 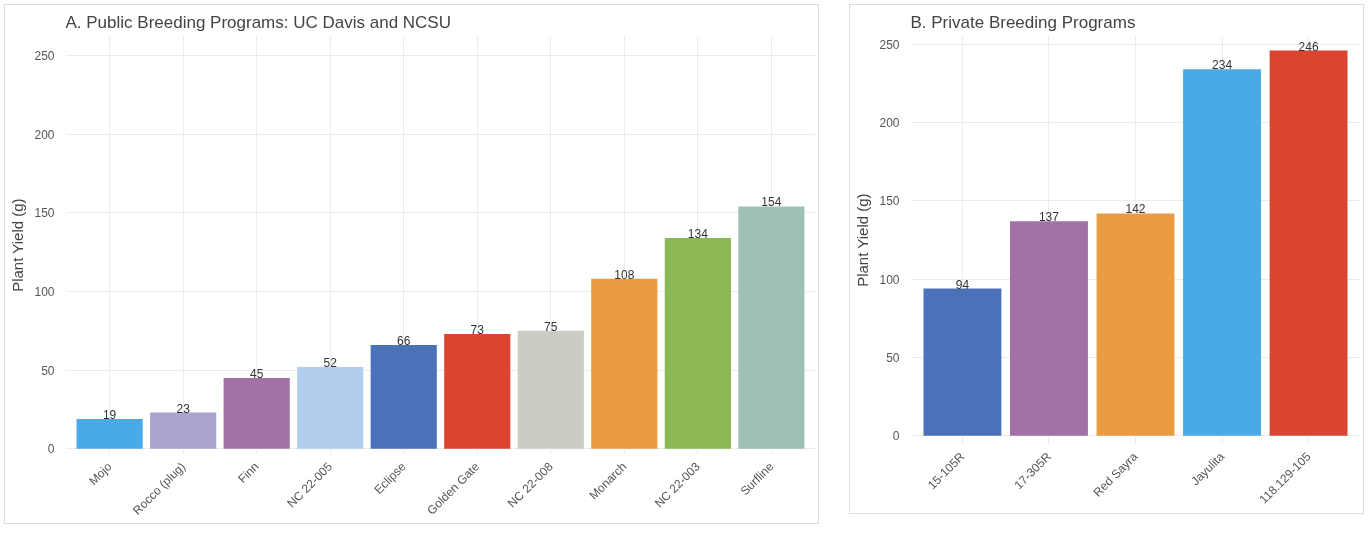 I want to click on x-tick-label: Finn, so click(x=248, y=472).